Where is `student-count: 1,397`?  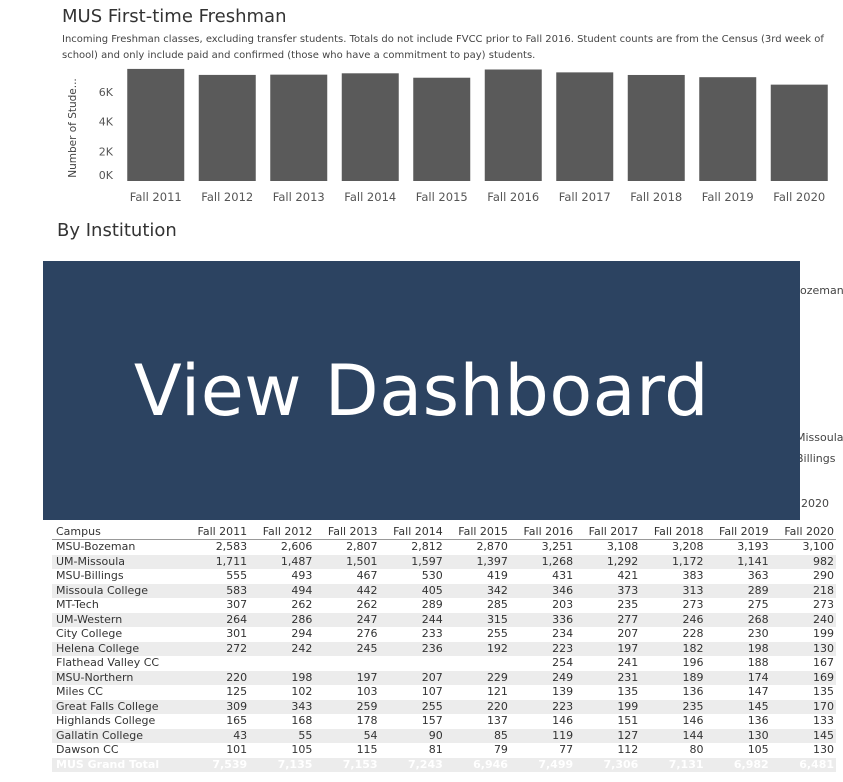 student-count: 1,397 is located at coordinates (477, 561).